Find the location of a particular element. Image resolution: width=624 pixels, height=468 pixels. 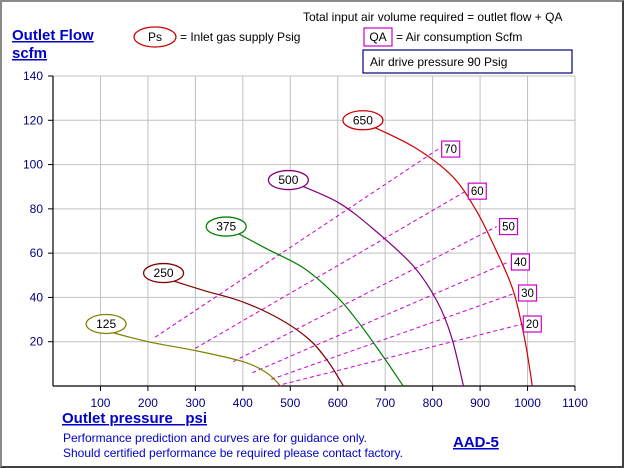

ps-symbol: Ps is located at coordinates (155, 37).